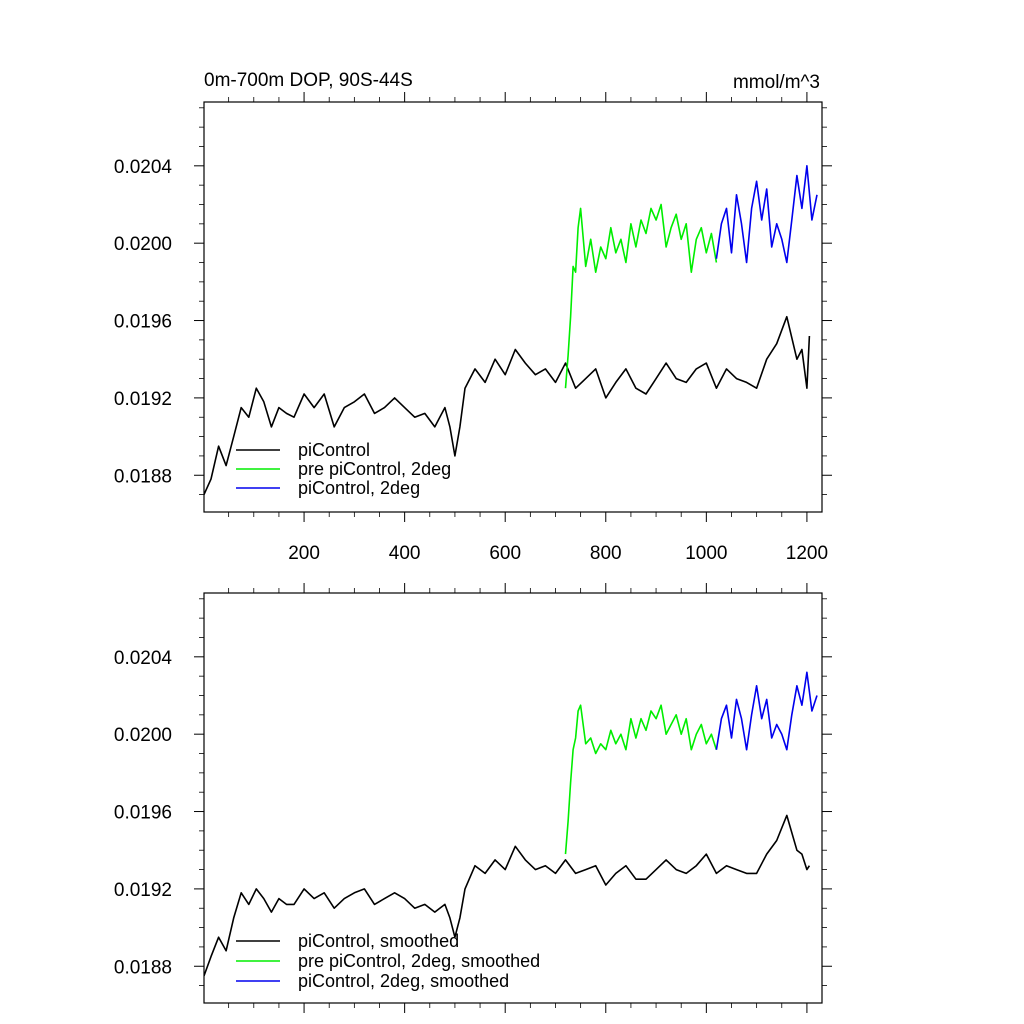  Describe the element at coordinates (505, 553) in the screenshot. I see `x-tick-label: 600` at that location.